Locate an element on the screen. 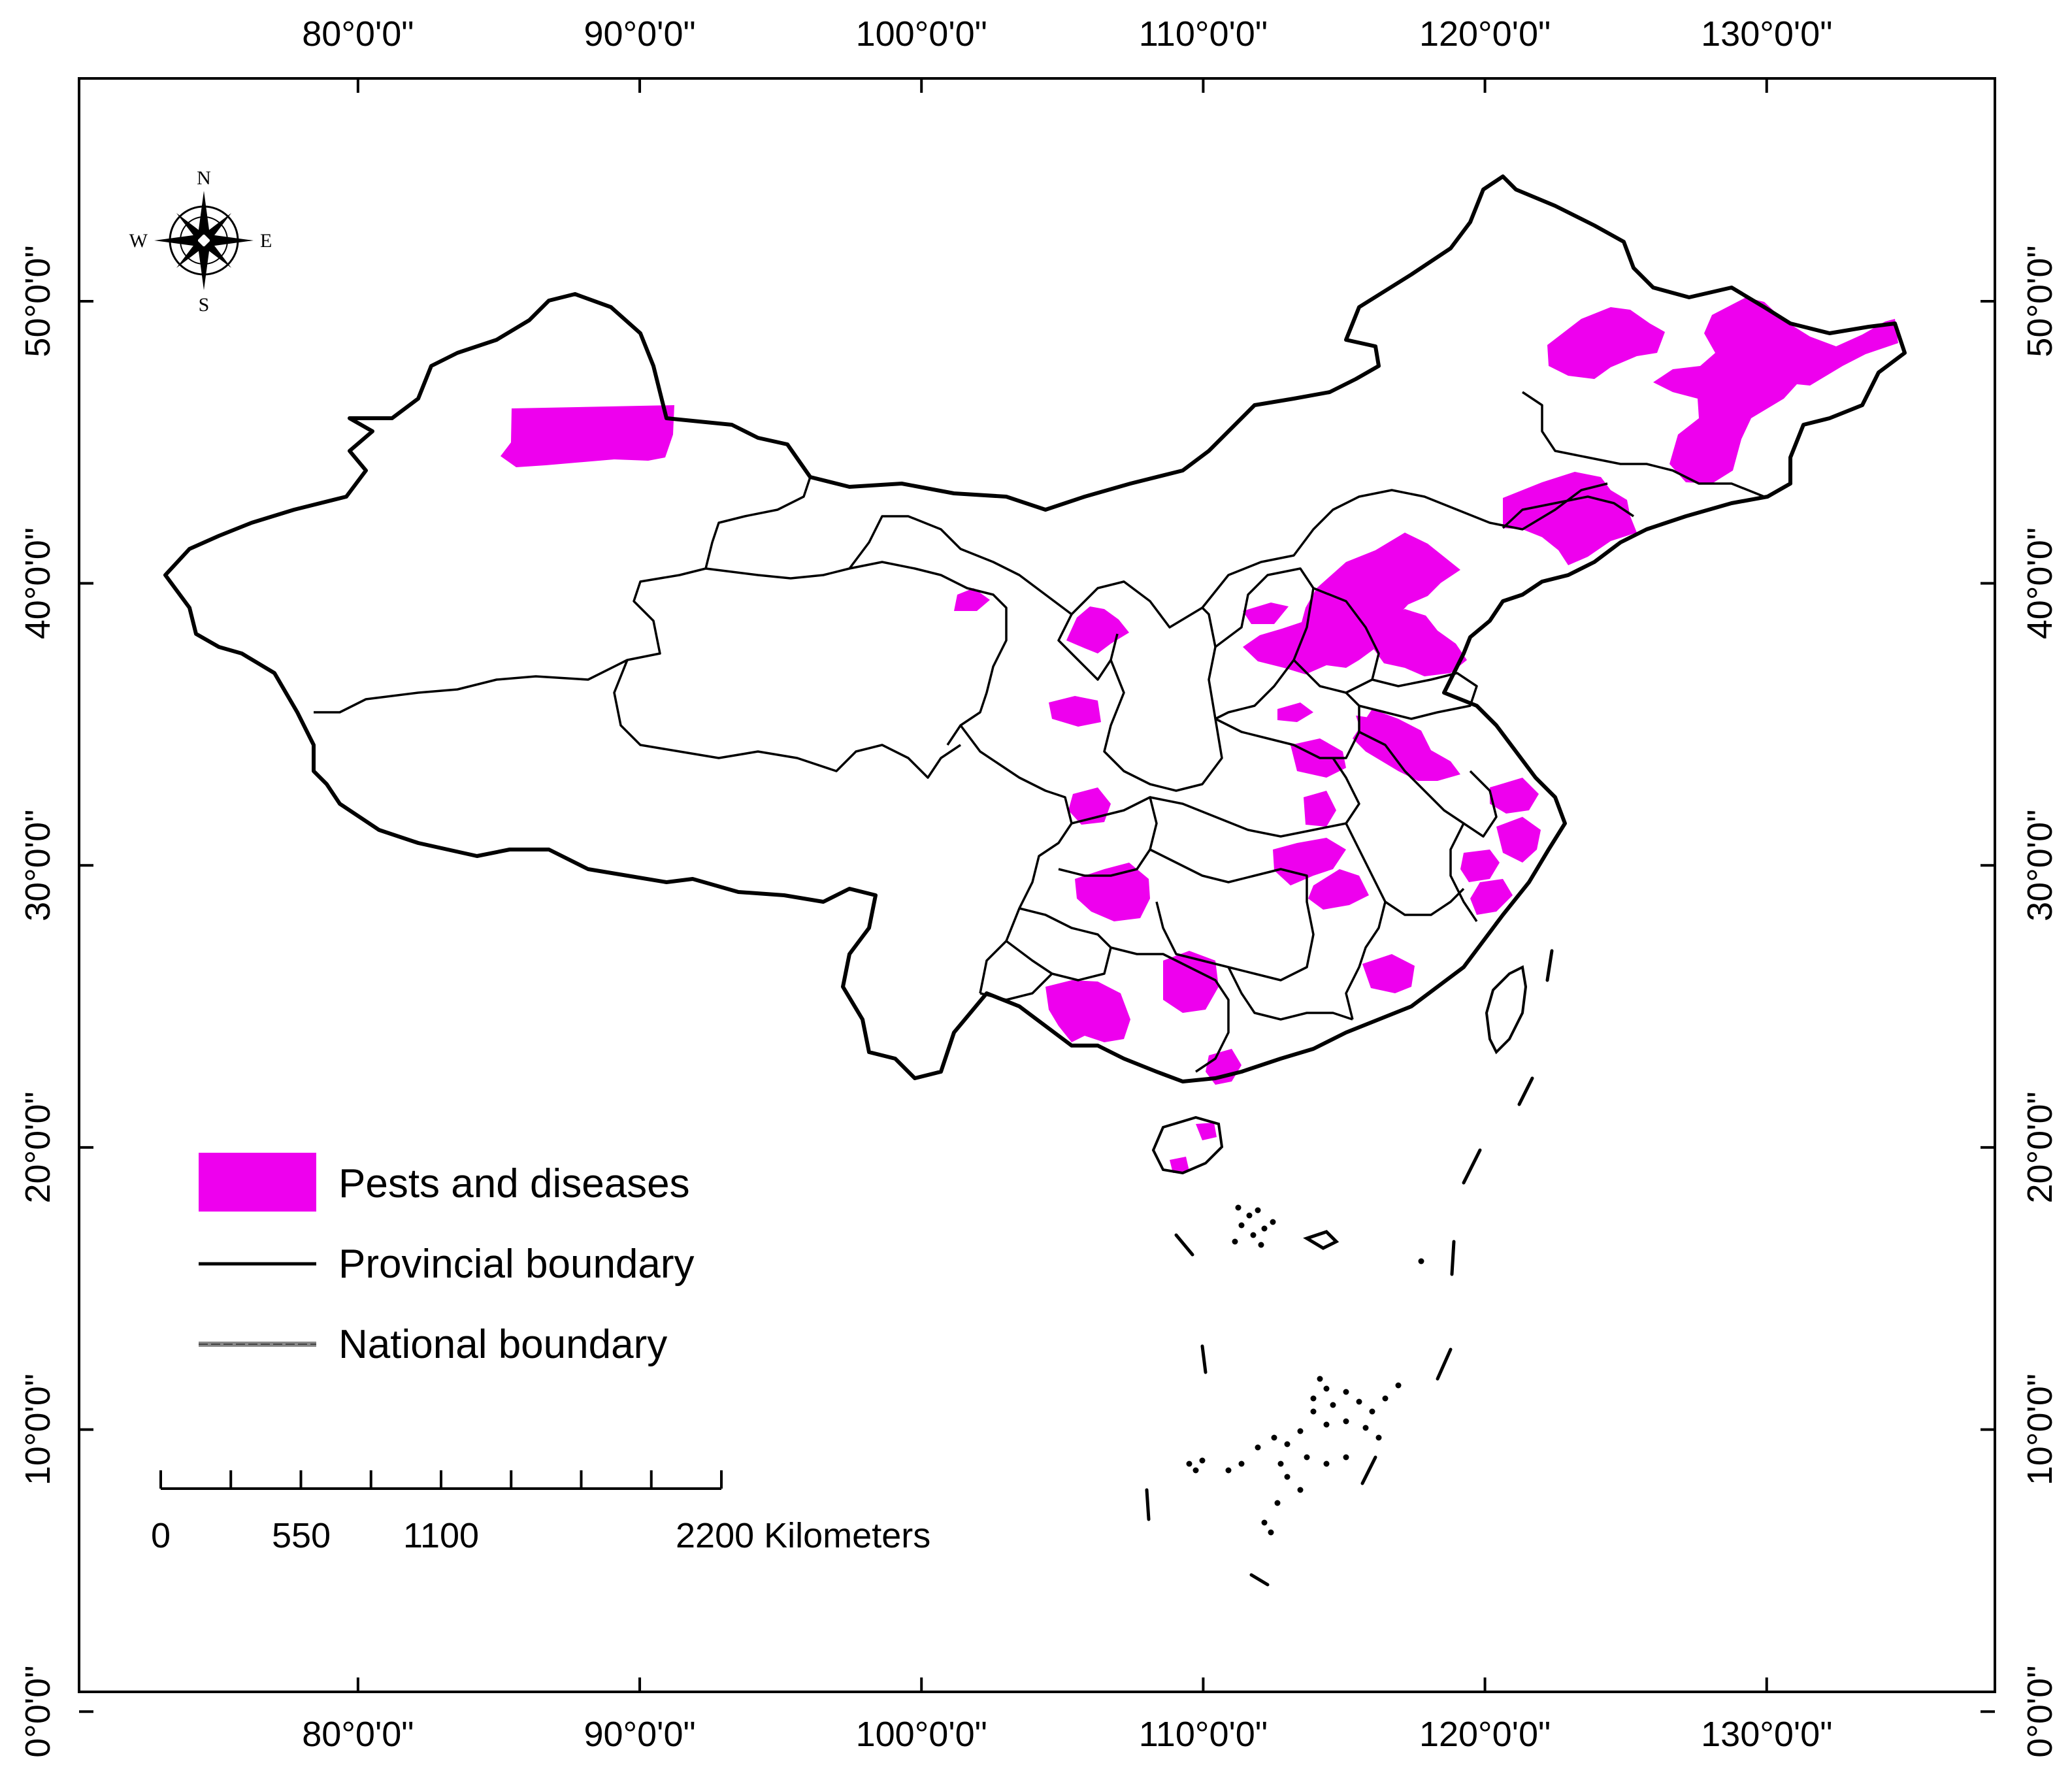 This screenshot has width=2072, height=1767. compass-label-n: N is located at coordinates (204, 178).